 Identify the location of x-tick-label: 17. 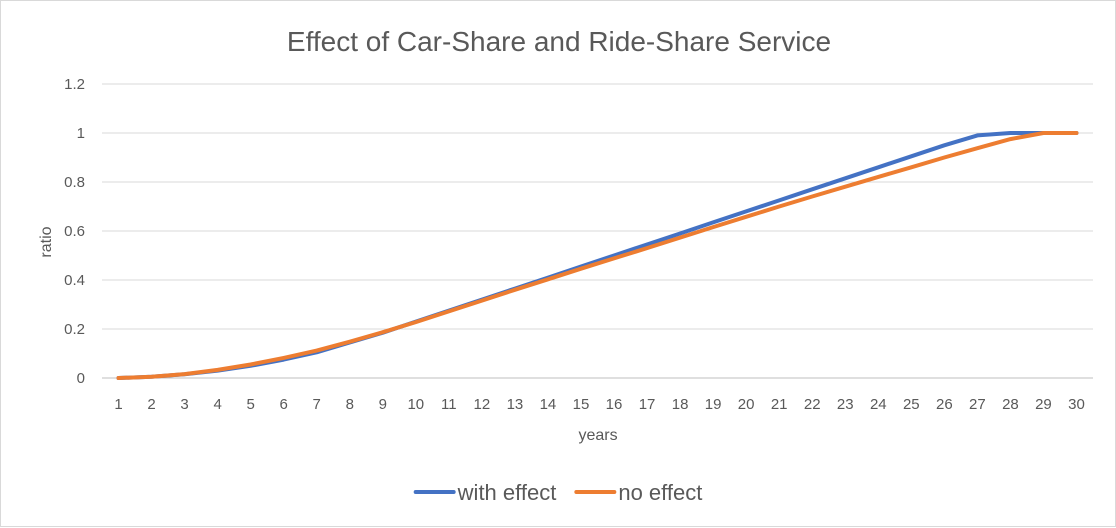
(647, 404).